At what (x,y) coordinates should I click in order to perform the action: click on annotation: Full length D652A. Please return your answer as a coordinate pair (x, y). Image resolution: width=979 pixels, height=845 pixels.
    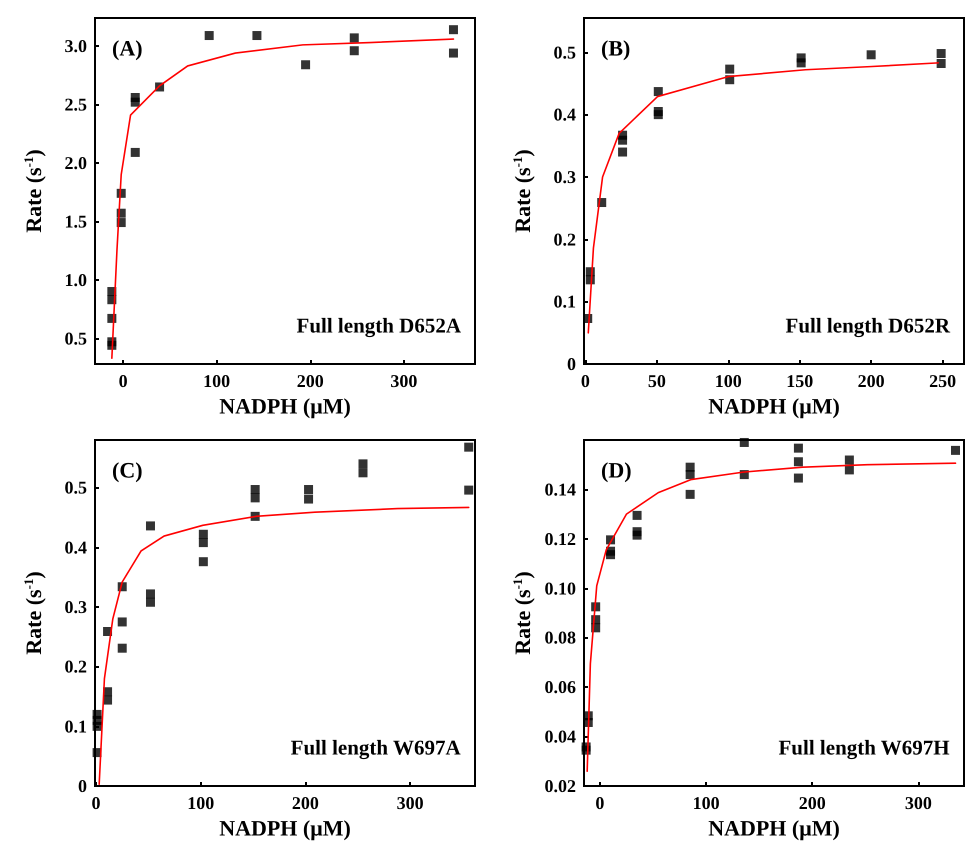
    Looking at the image, I should click on (379, 326).